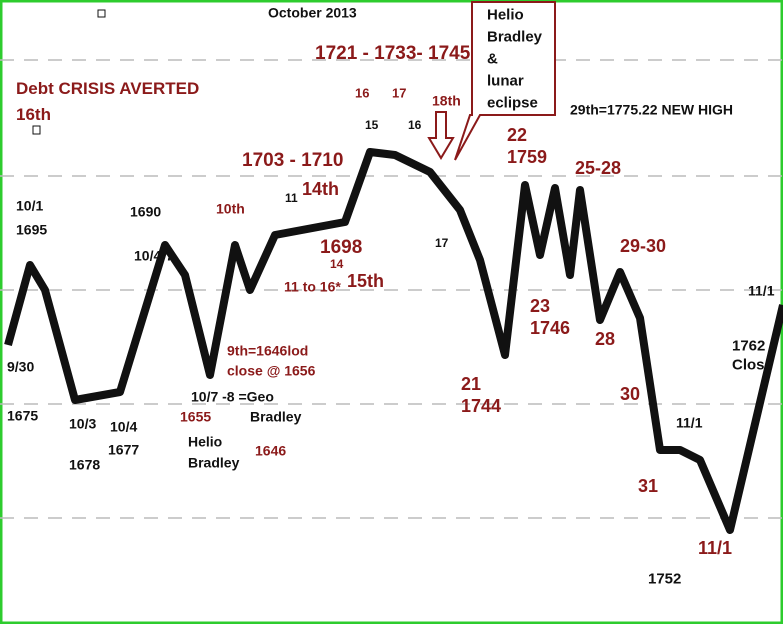 The height and width of the screenshot is (624, 783). What do you see at coordinates (471, 384) in the screenshot?
I see `annotation: 21` at bounding box center [471, 384].